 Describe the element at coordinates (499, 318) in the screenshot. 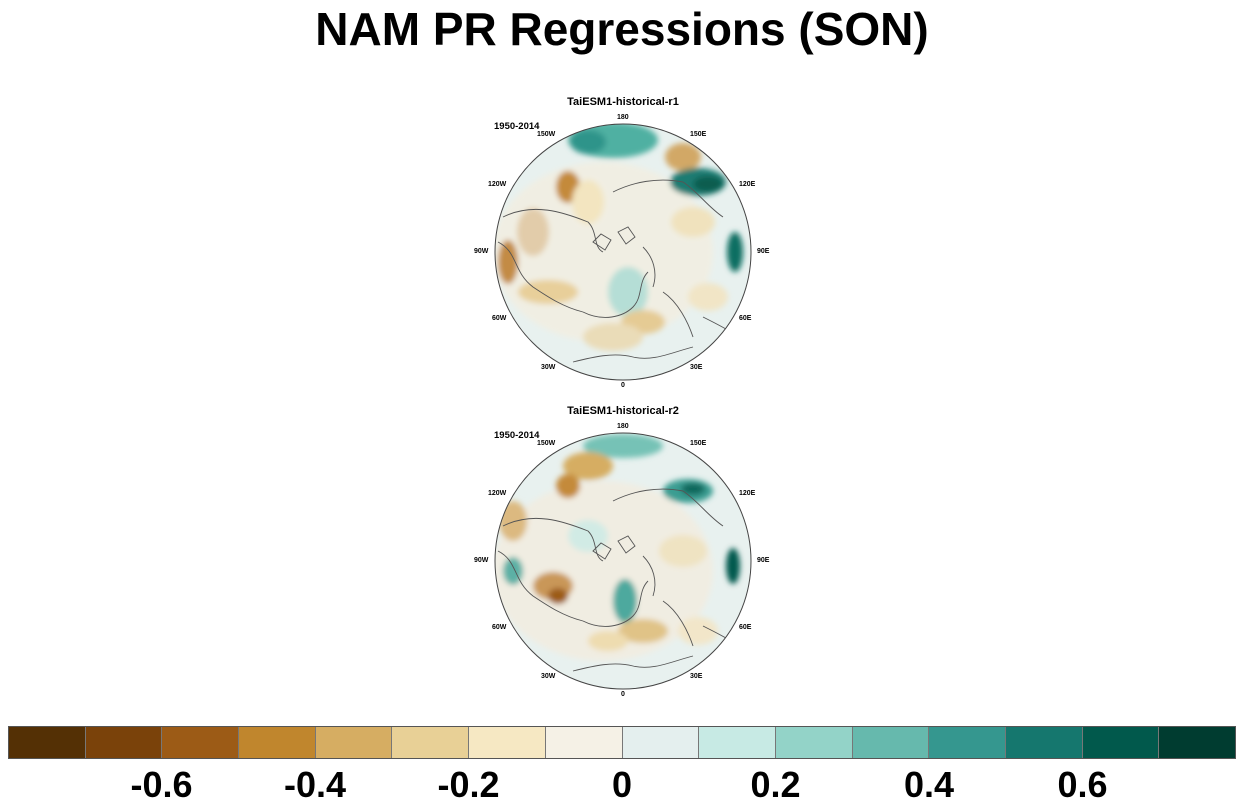

I see `panel-1-lon-label-60w: 60W` at that location.